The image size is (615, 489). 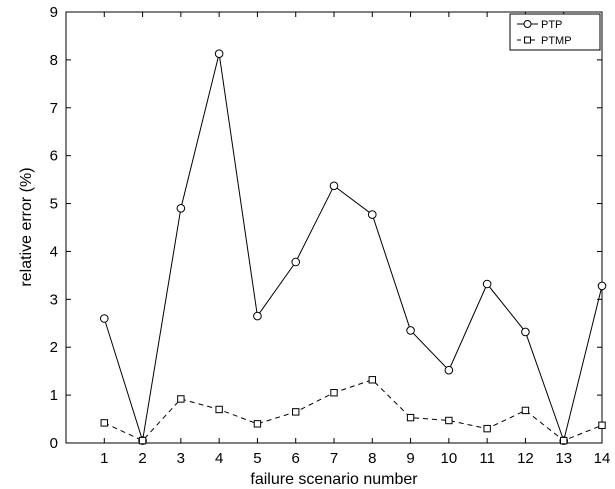 What do you see at coordinates (54, 12) in the screenshot?
I see `y-tick-label: 9` at bounding box center [54, 12].